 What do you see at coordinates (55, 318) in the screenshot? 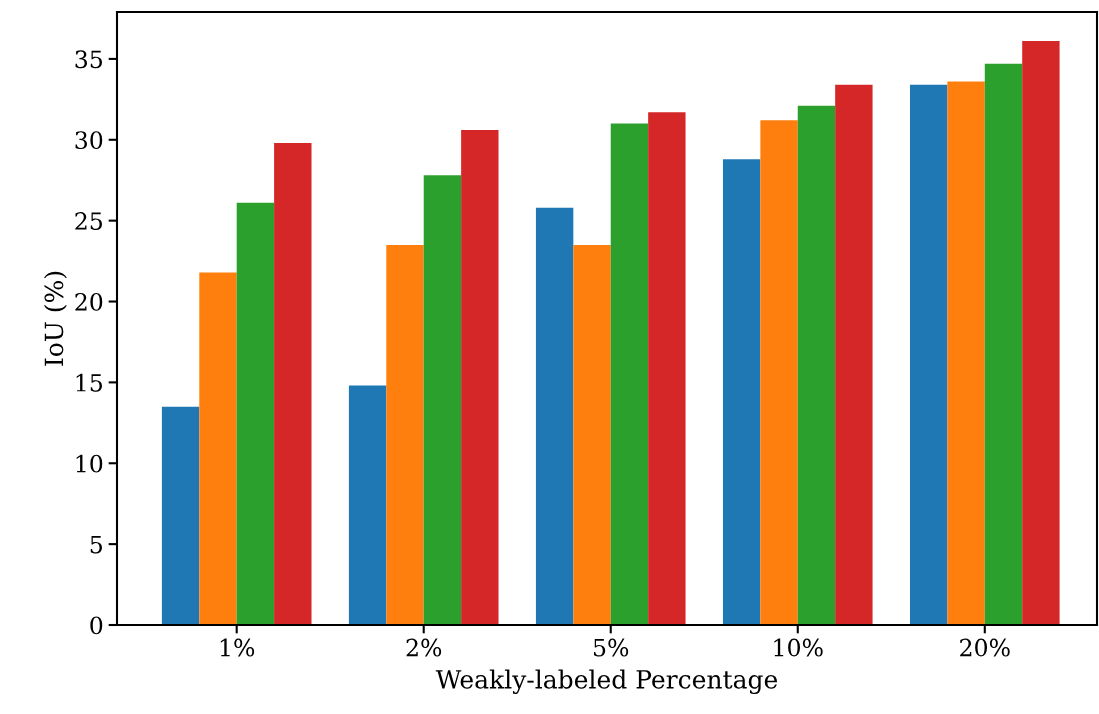
I see `y-axis-title: IoU (%)` at bounding box center [55, 318].